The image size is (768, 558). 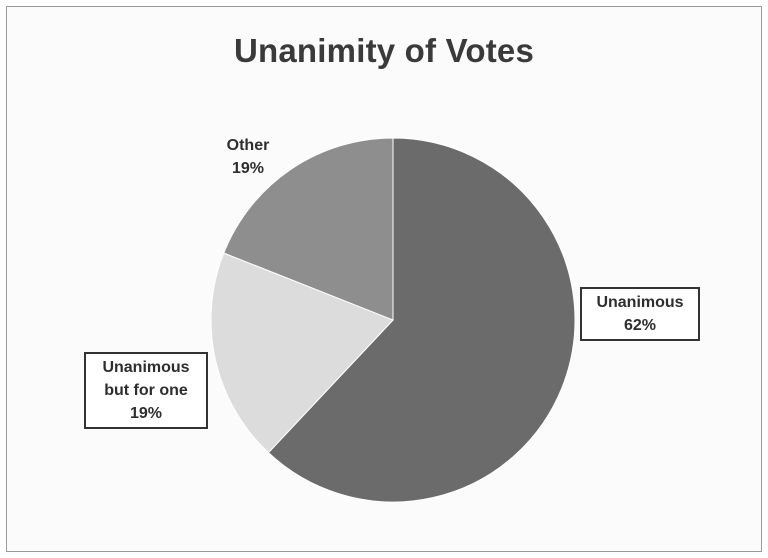 What do you see at coordinates (302, 353) in the screenshot?
I see `pie-slice-unanimous-but-for-one` at bounding box center [302, 353].